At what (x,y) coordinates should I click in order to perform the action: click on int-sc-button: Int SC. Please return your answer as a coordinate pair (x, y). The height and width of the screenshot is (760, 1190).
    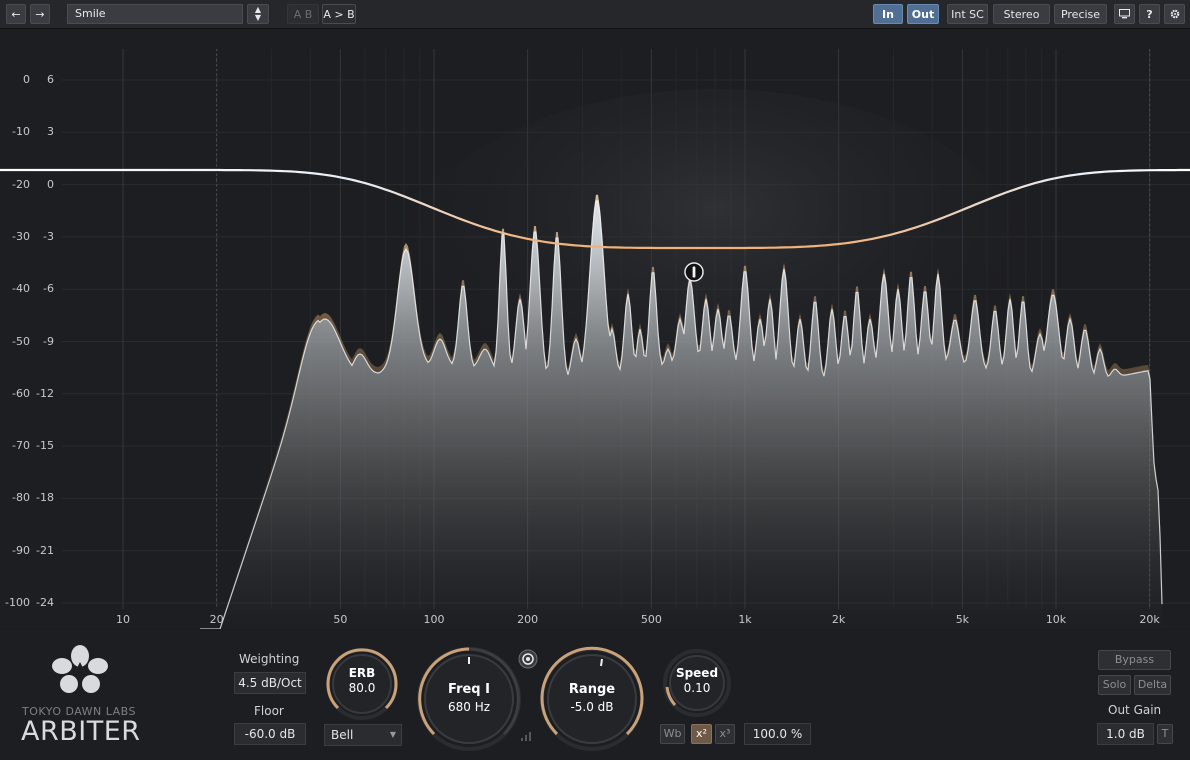
    Looking at the image, I should click on (967, 14).